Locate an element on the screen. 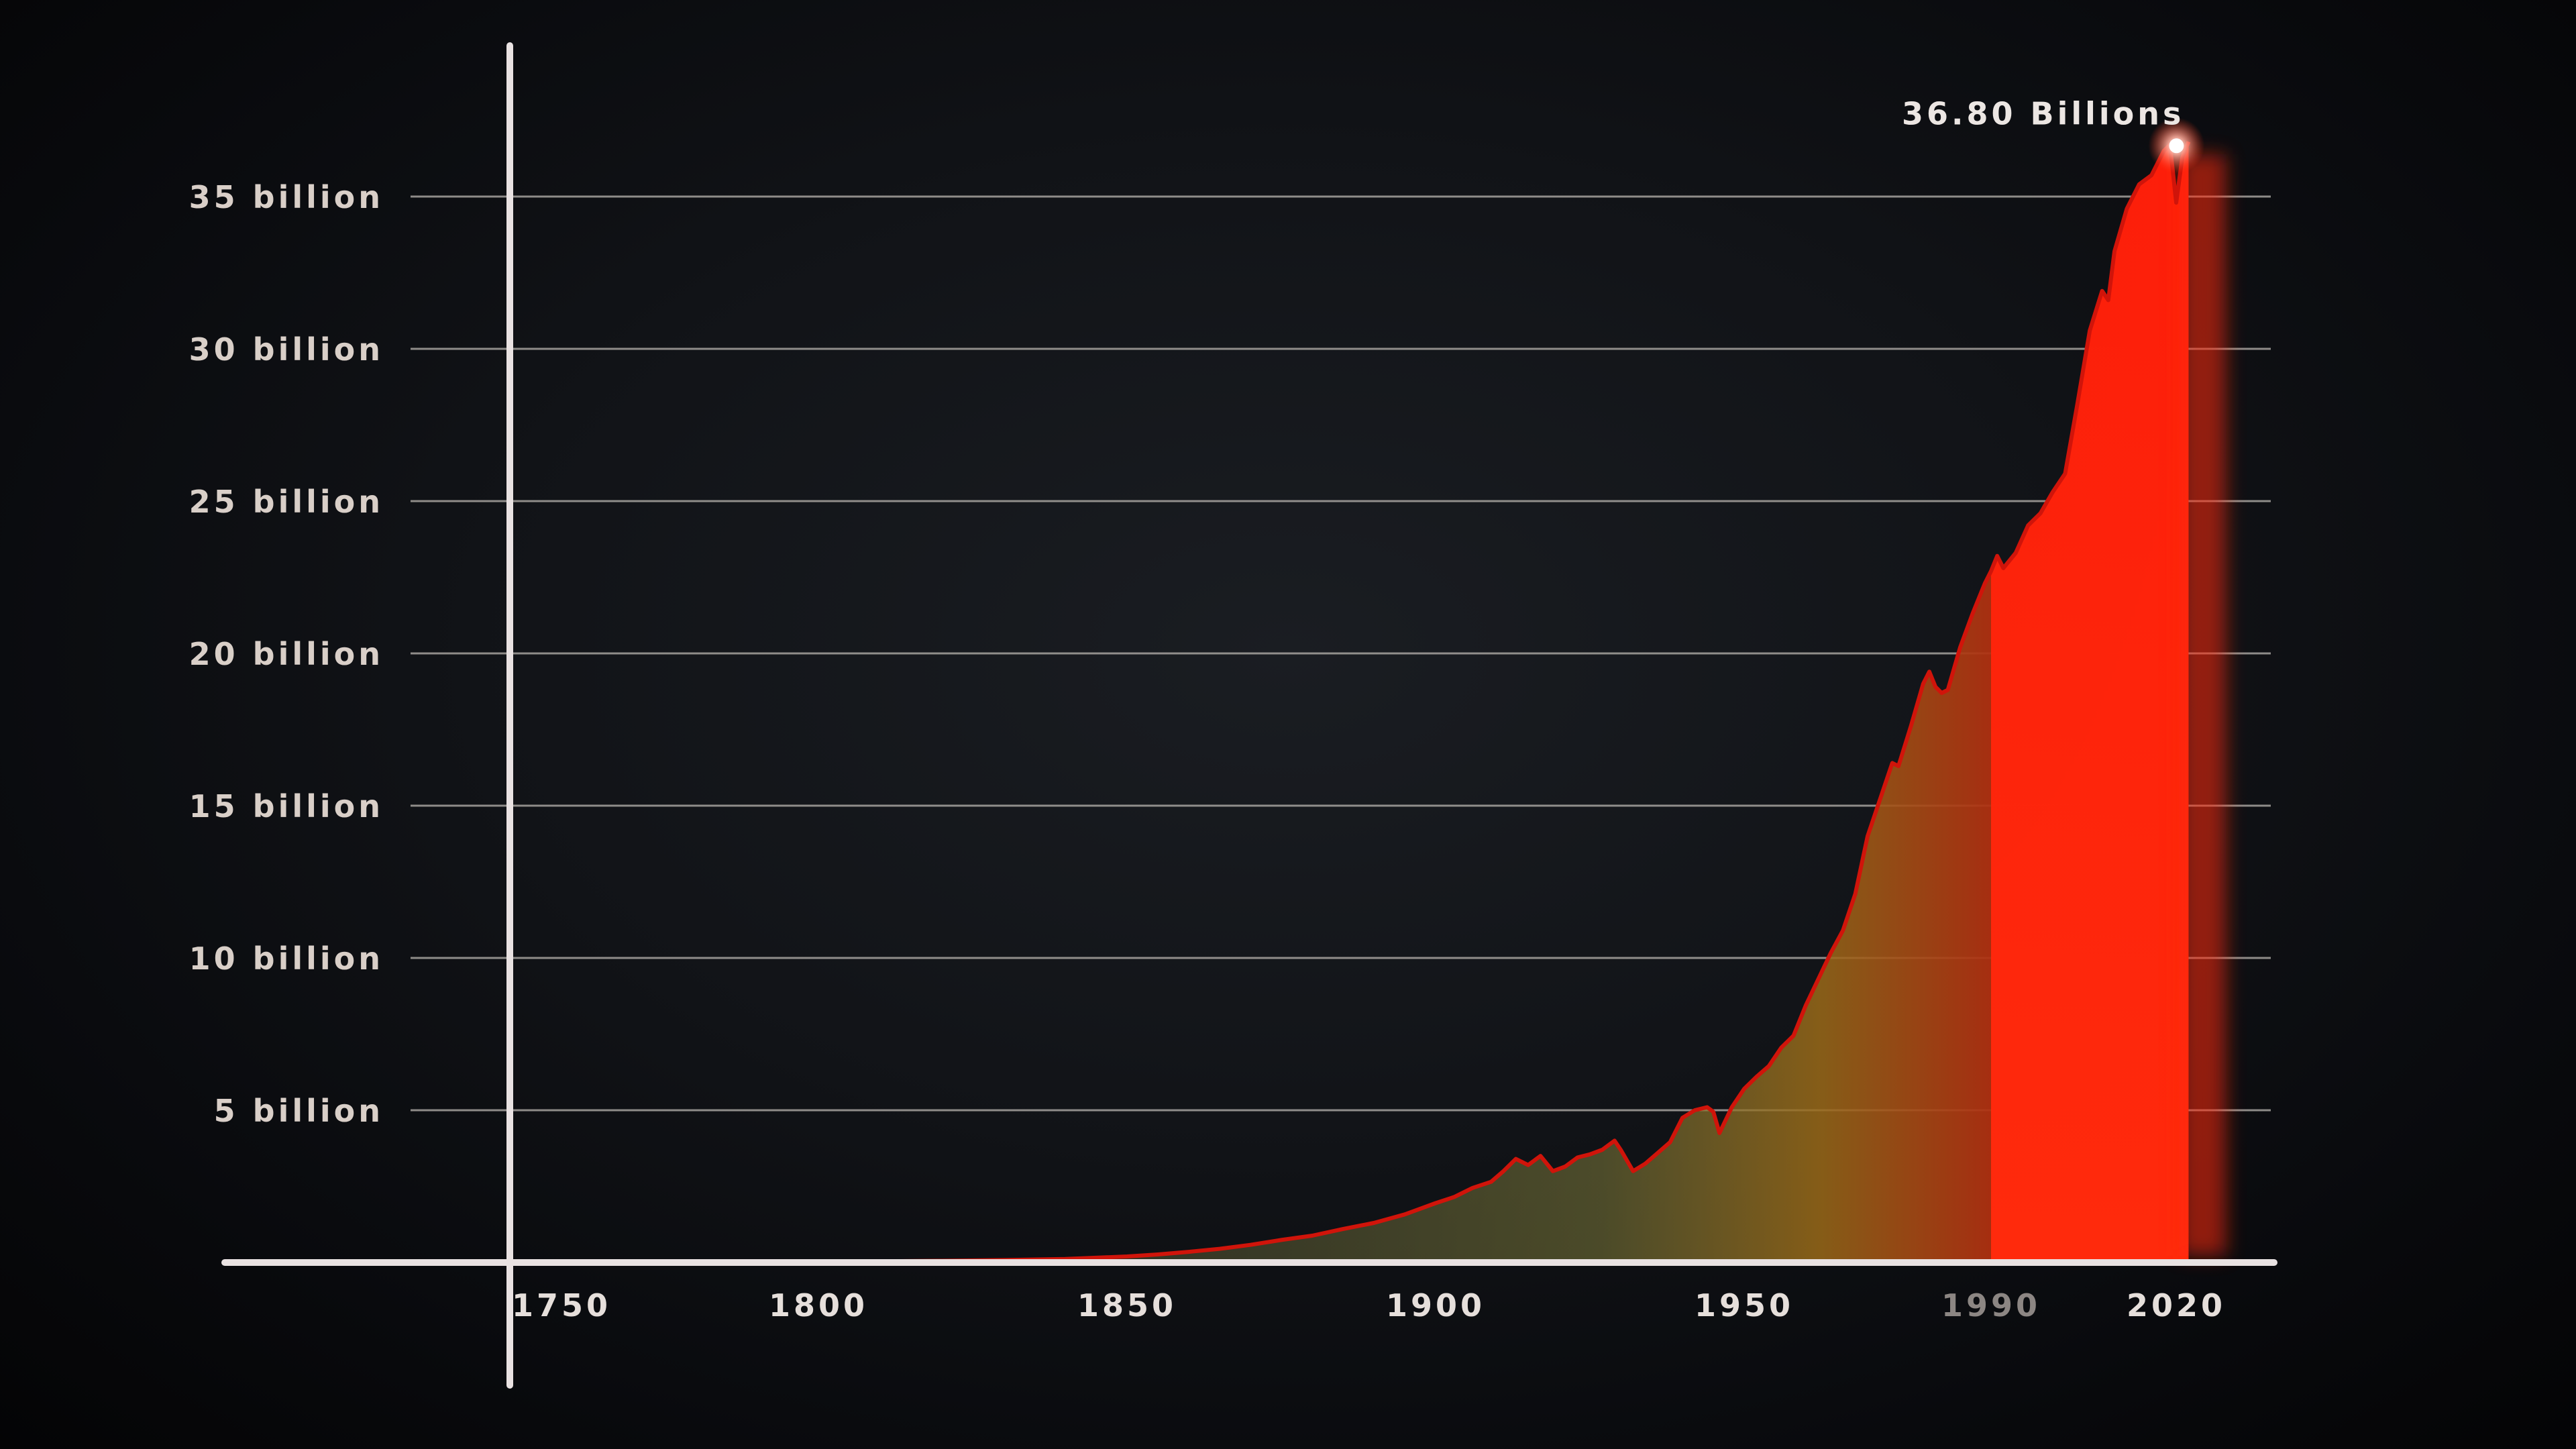 The height and width of the screenshot is (1449, 2576). x-tick-label: 1800 is located at coordinates (818, 1305).